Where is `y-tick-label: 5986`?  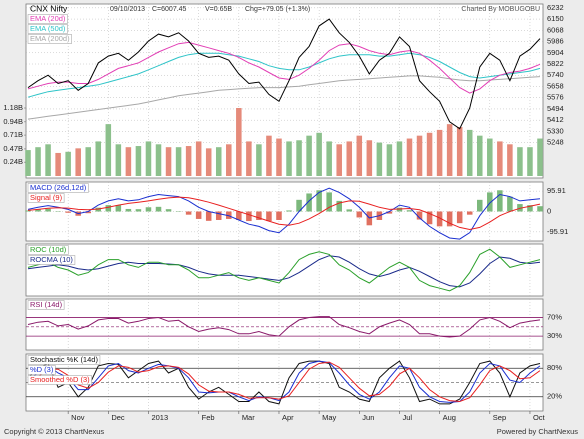 y-tick-label: 5986 is located at coordinates (555, 41).